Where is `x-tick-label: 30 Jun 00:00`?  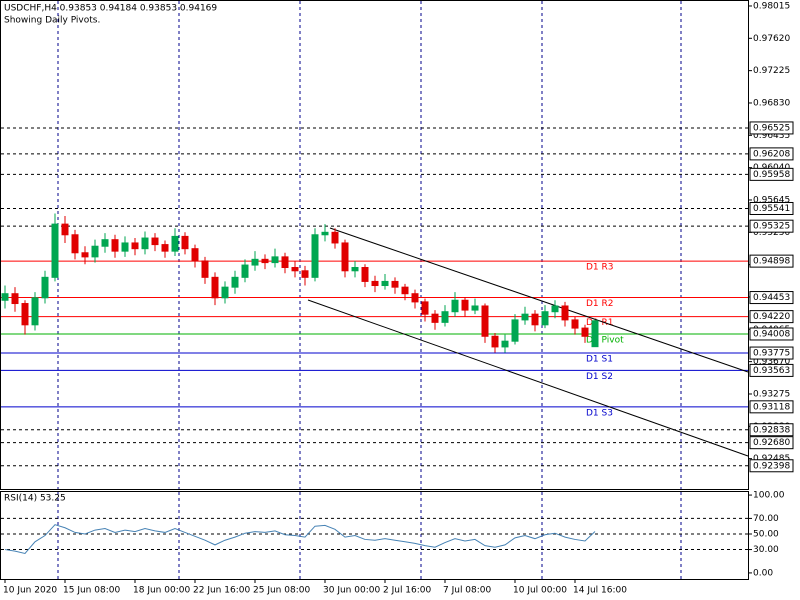 x-tick-label: 30 Jun 00:00 is located at coordinates (351, 591).